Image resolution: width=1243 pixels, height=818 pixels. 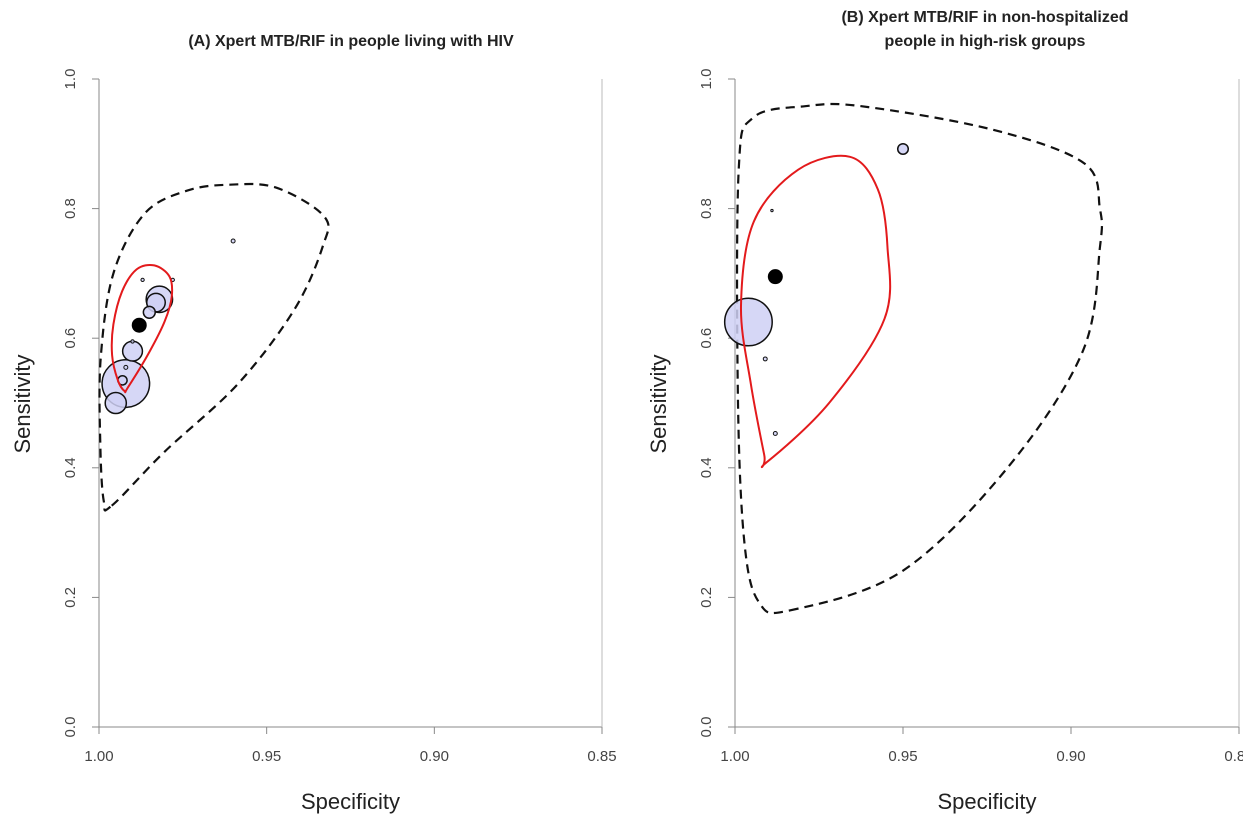 What do you see at coordinates (985, 41) in the screenshot?
I see `chart-title-line: people in high-risk groups` at bounding box center [985, 41].